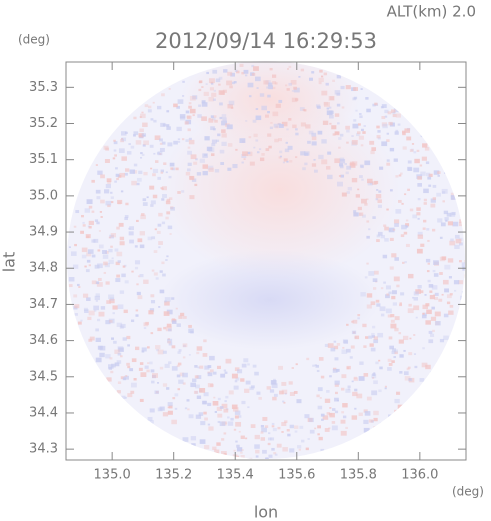  Describe the element at coordinates (9, 262) in the screenshot. I see `y-axis-label: lat` at that location.